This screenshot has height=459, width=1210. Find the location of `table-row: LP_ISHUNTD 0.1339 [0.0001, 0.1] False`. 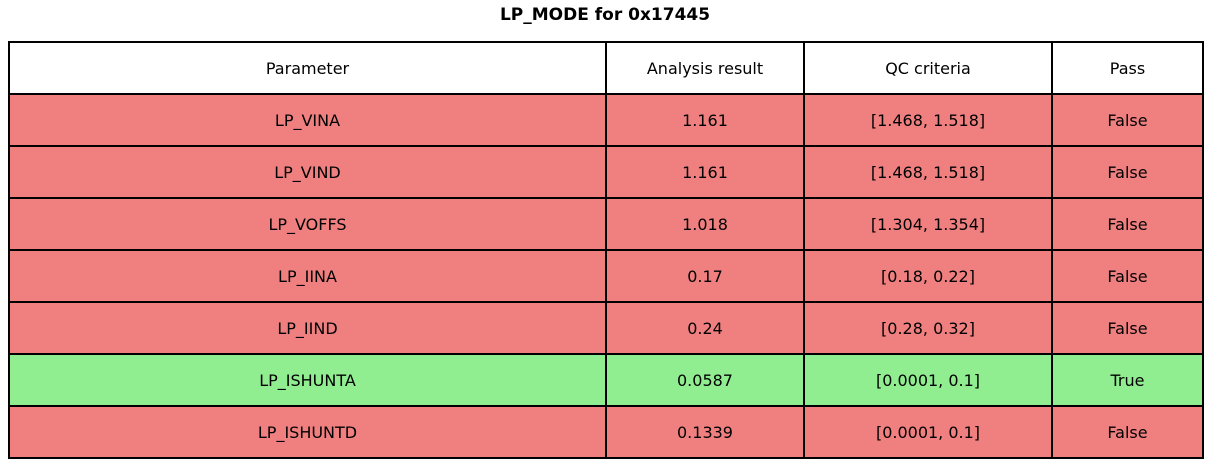

table-row: LP_ISHUNTD 0.1339 [0.0001, 0.1] False is located at coordinates (606, 432).